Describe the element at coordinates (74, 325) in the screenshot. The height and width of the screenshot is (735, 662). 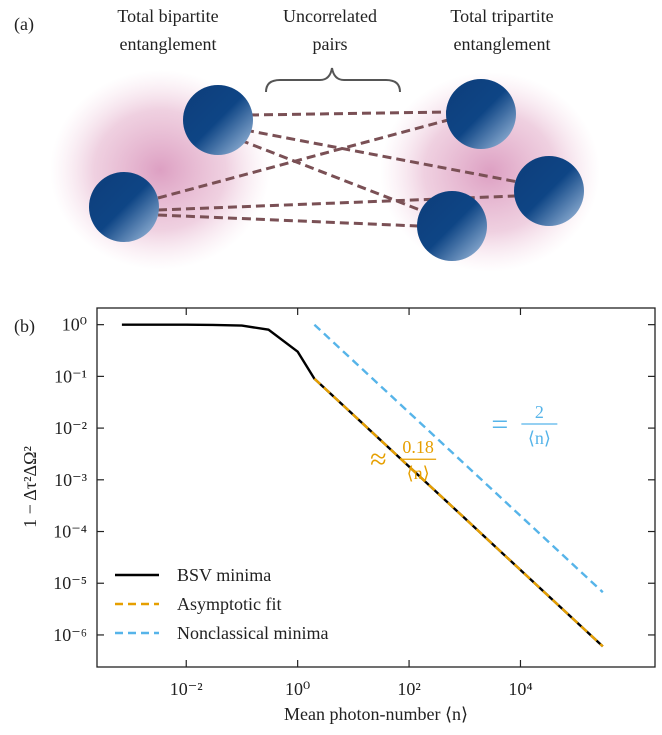
I see `y-tick-label: 10⁰` at that location.